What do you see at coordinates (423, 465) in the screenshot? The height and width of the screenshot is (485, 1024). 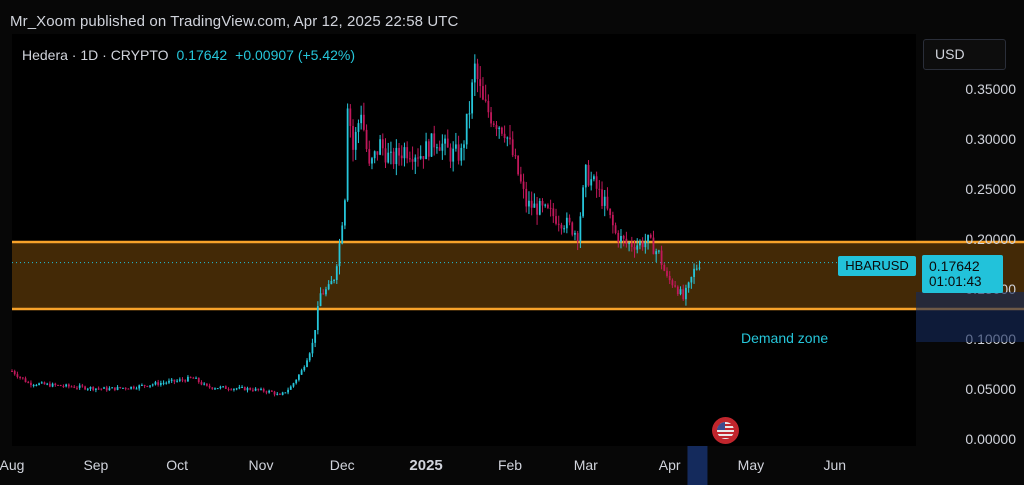 I see `time-axis: Aug Sep Oct Nov Dec 2025 Feb Mar Apr May Jun` at bounding box center [423, 465].